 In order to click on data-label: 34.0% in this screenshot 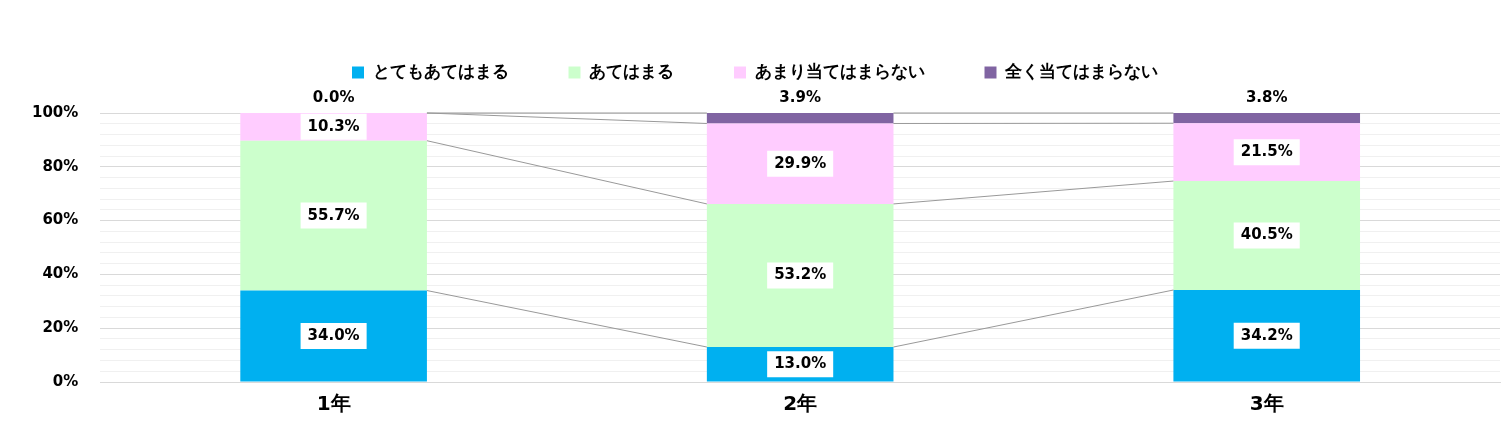, I will do `click(333, 334)`.